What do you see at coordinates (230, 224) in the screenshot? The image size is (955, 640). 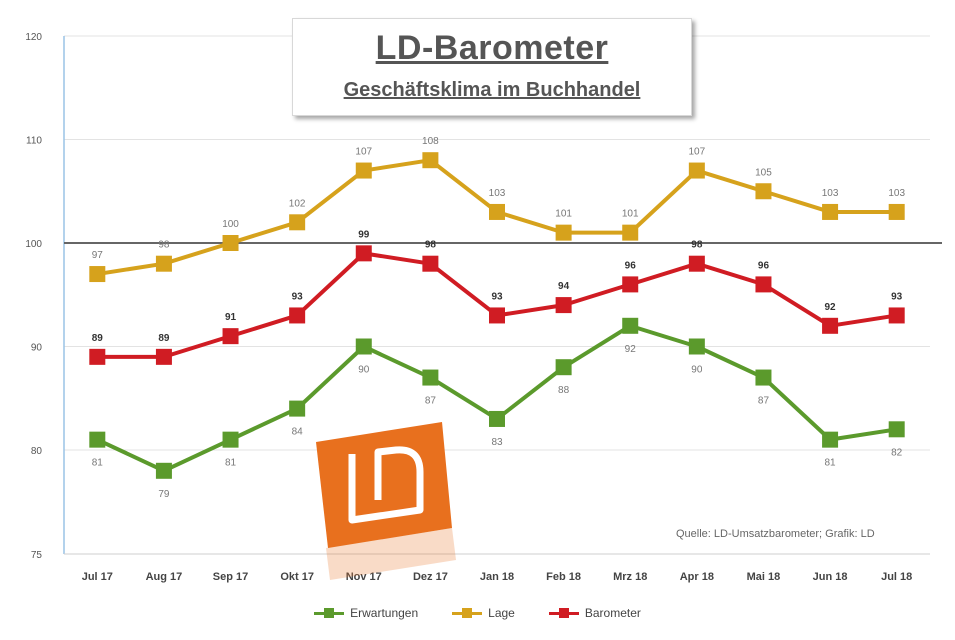 I see `data-label-lage: 100` at bounding box center [230, 224].